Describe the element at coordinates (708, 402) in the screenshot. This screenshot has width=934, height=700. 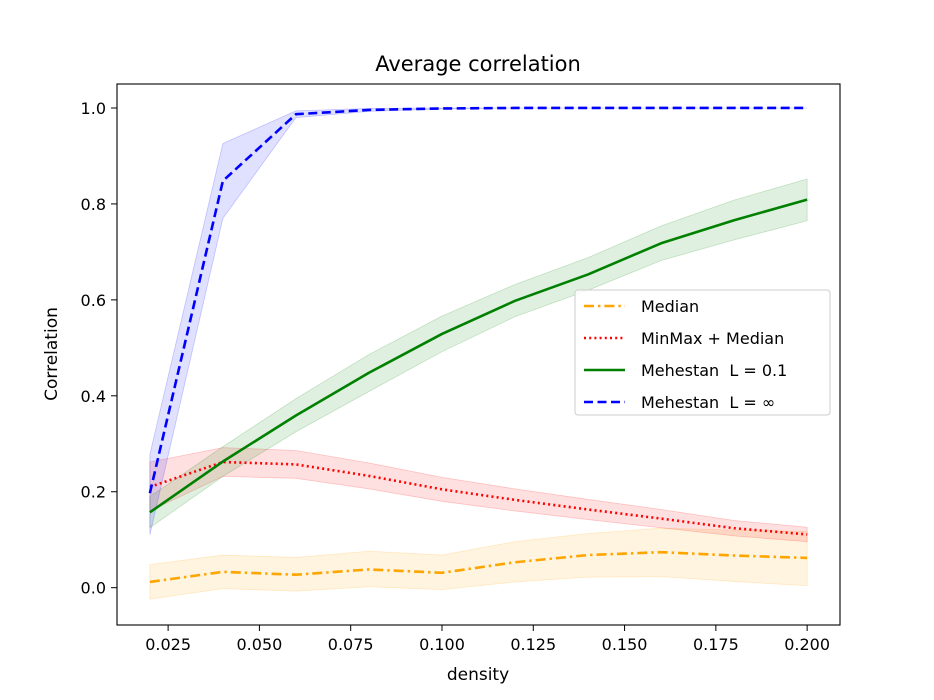
I see `legend-label-mehestan-l-inf: Mehestan L = ∞` at that location.